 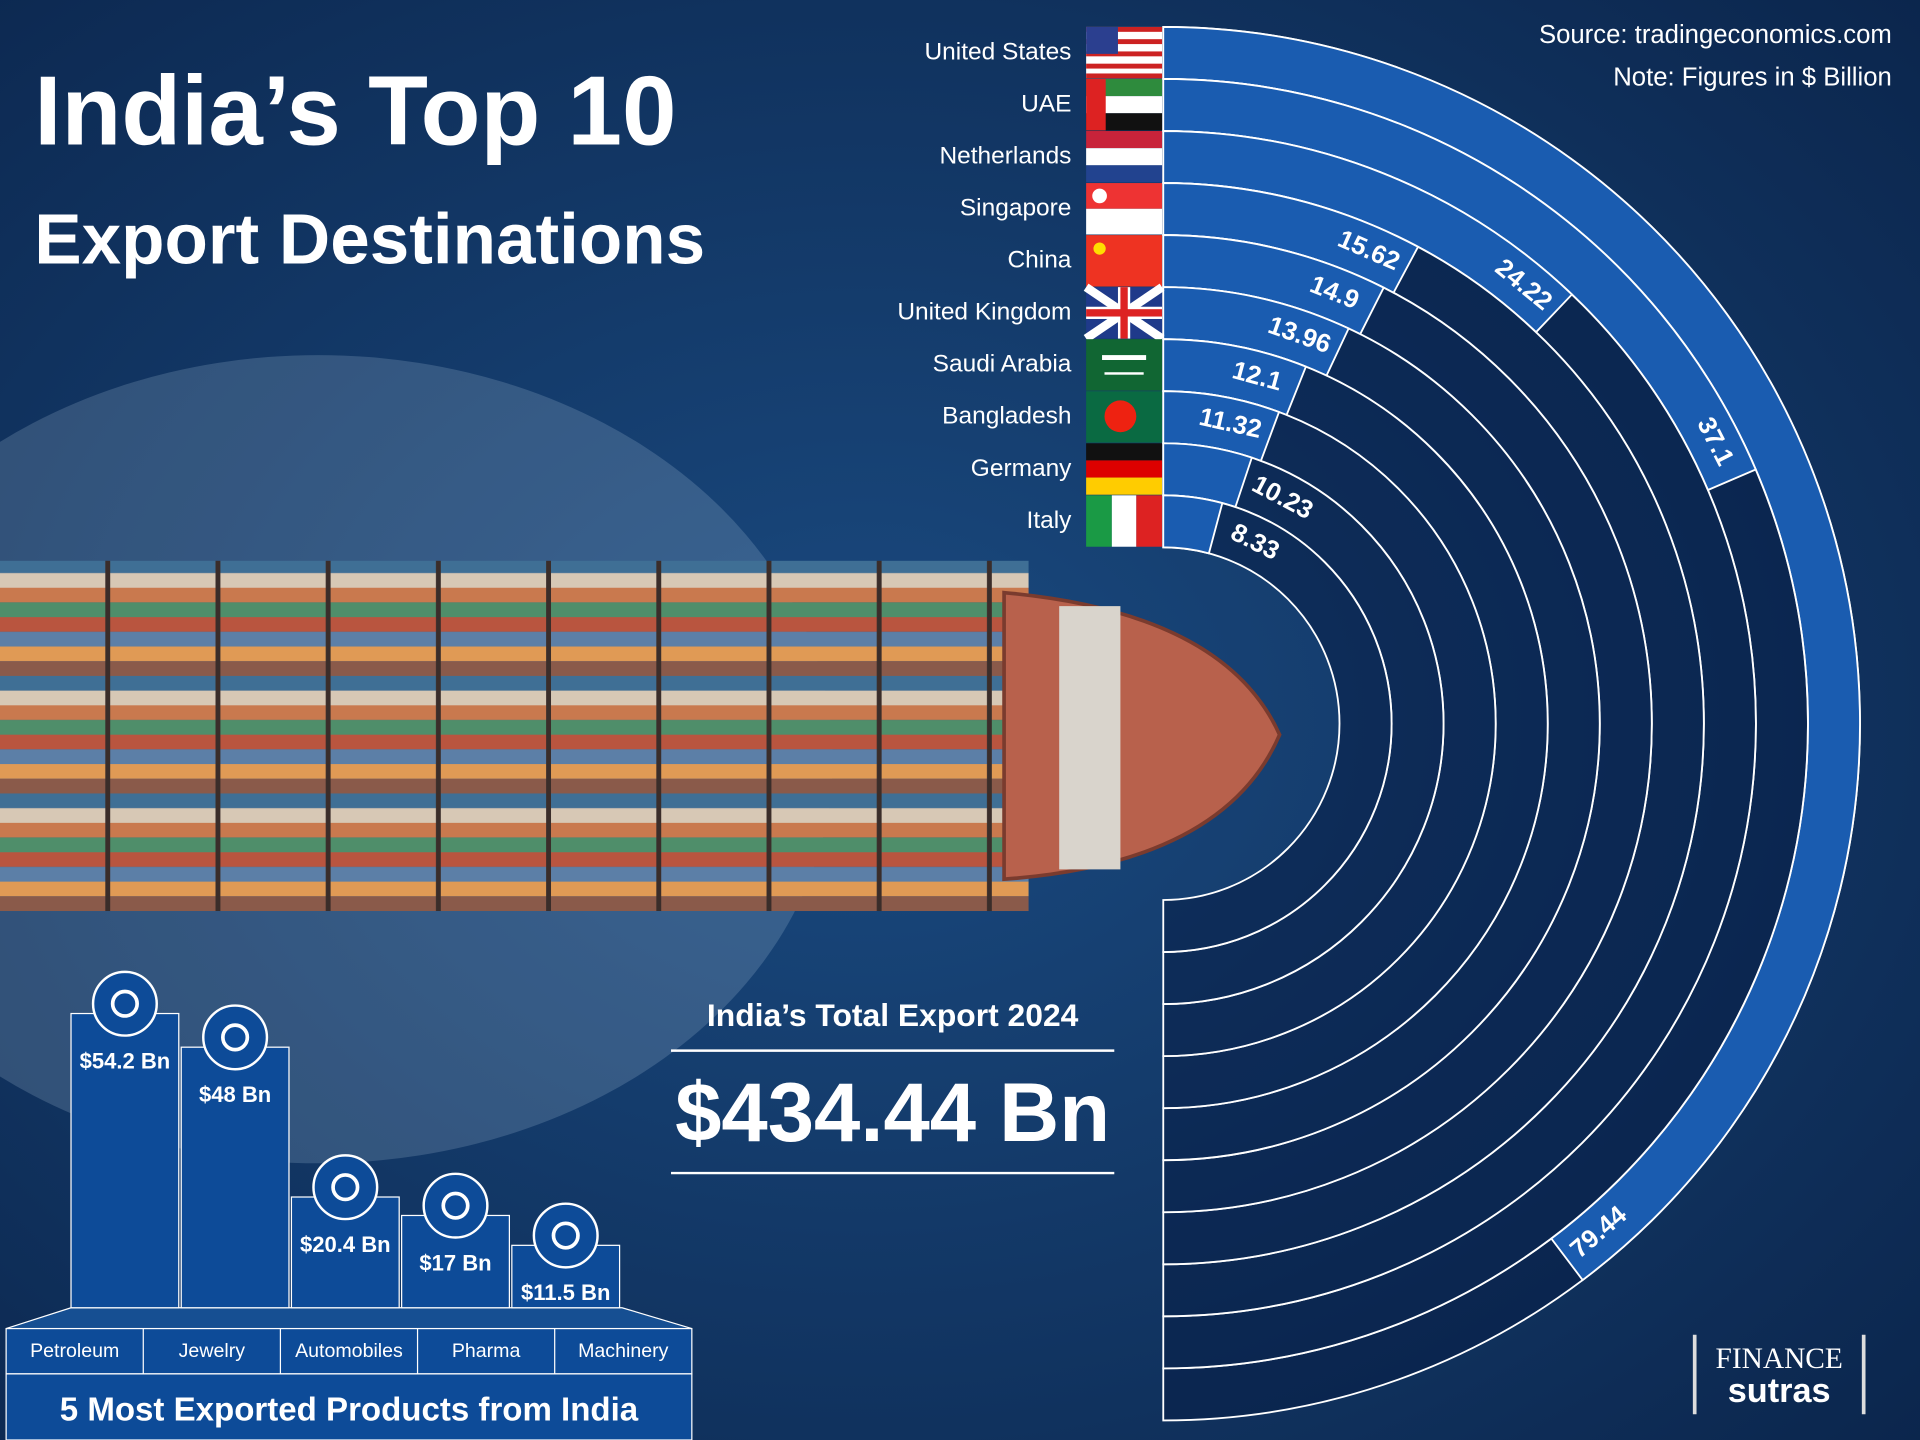 What do you see at coordinates (1005, 156) in the screenshot?
I see `country-label: Netherlands` at bounding box center [1005, 156].